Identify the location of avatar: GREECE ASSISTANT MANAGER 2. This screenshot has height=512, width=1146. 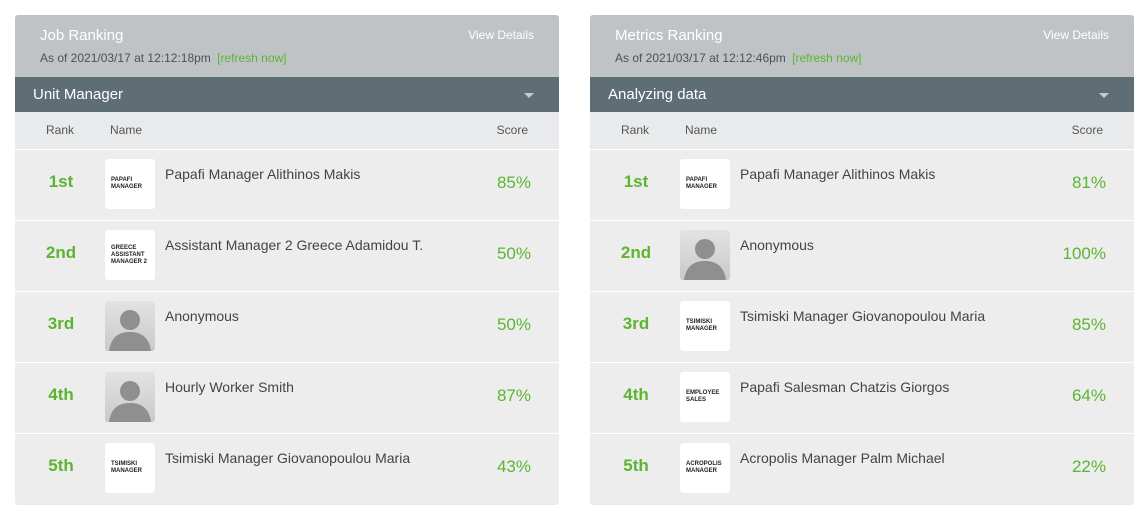
(130, 255).